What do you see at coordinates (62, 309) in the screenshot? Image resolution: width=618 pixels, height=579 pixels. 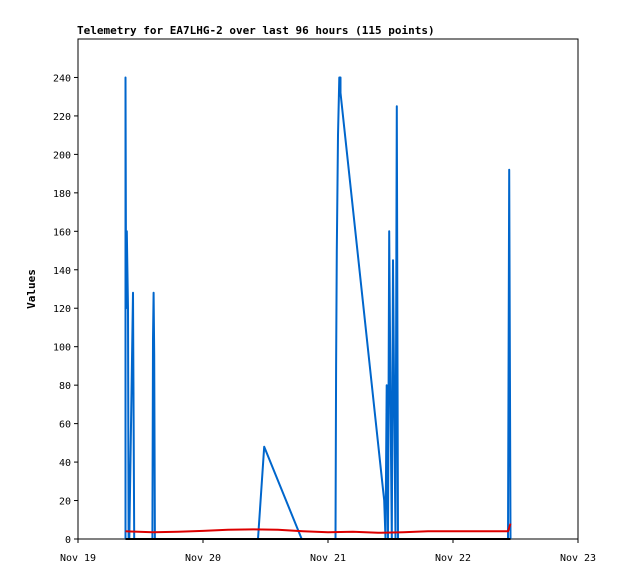 I see `y-tick-label: 120` at bounding box center [62, 309].